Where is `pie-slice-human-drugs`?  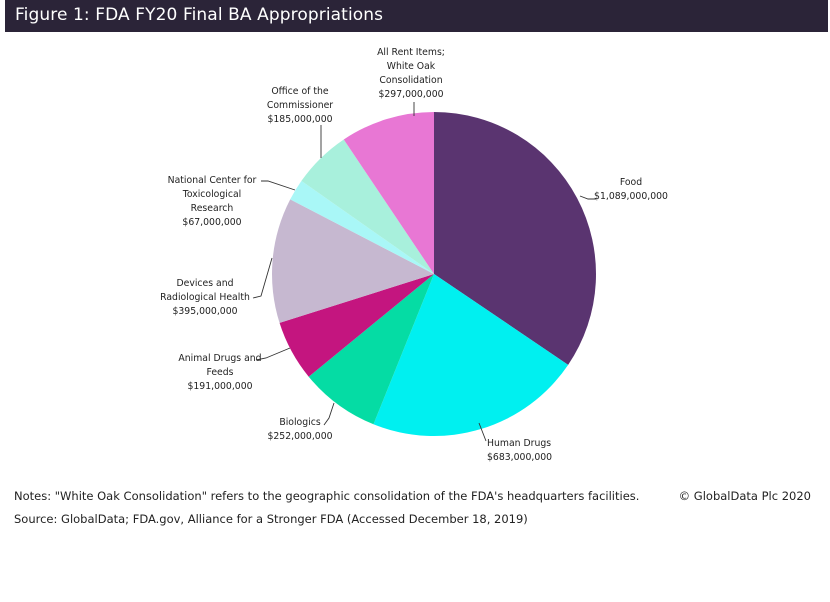
pie-slice-human-drugs is located at coordinates (471, 355).